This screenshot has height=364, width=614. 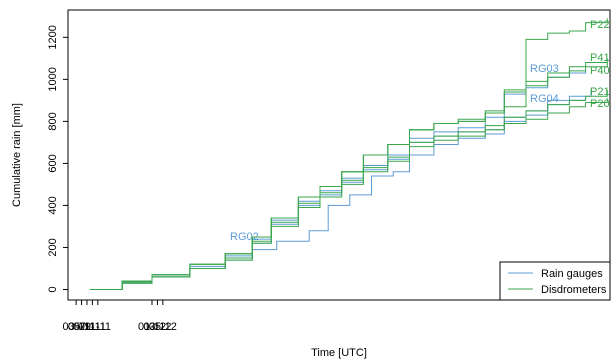 I want to click on y-tick-label: 1000, so click(x=53, y=79).